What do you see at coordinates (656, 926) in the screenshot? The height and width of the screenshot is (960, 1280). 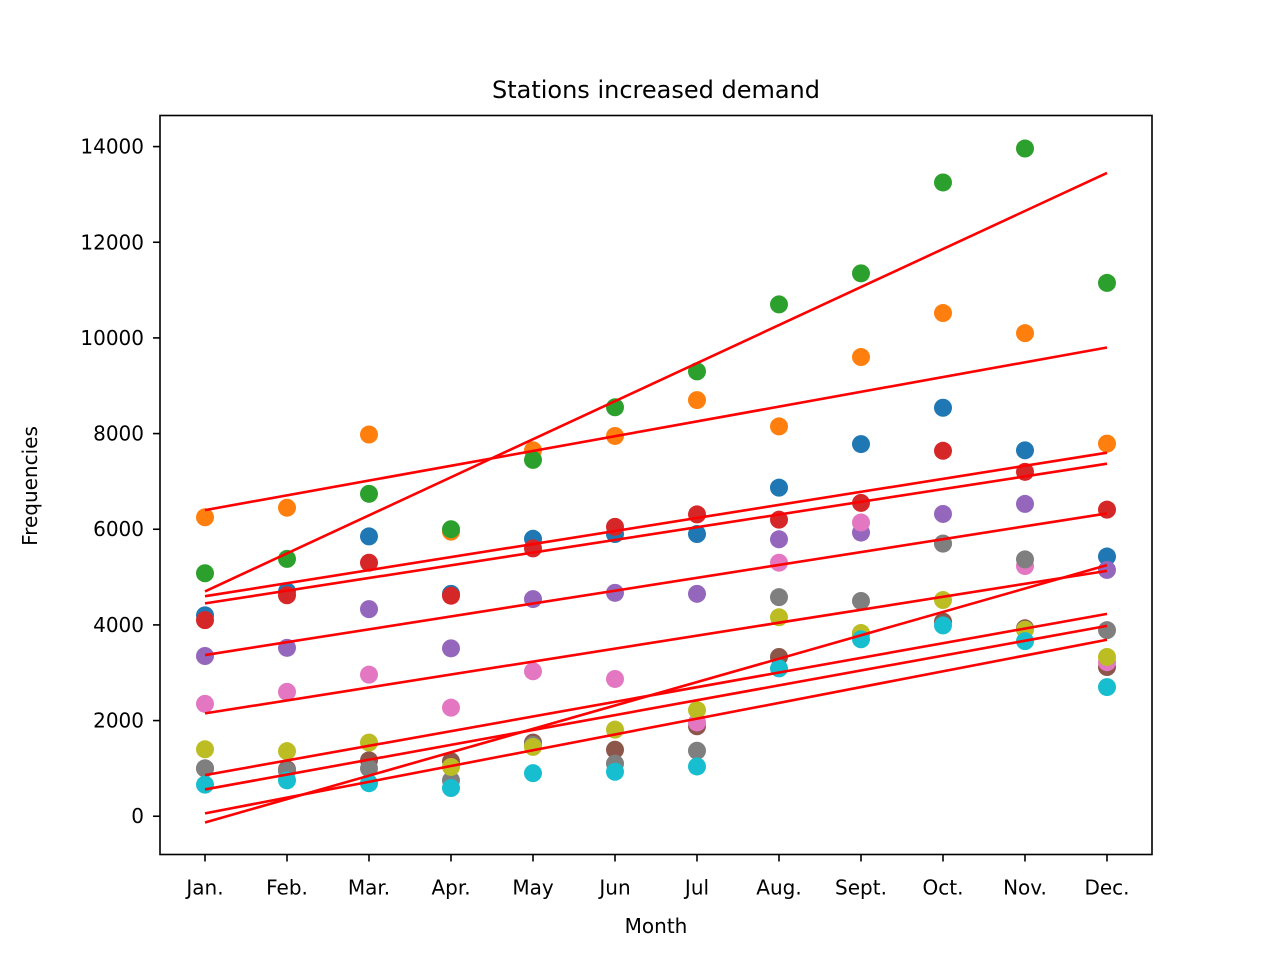 I see `x-axis-label: Month` at bounding box center [656, 926].